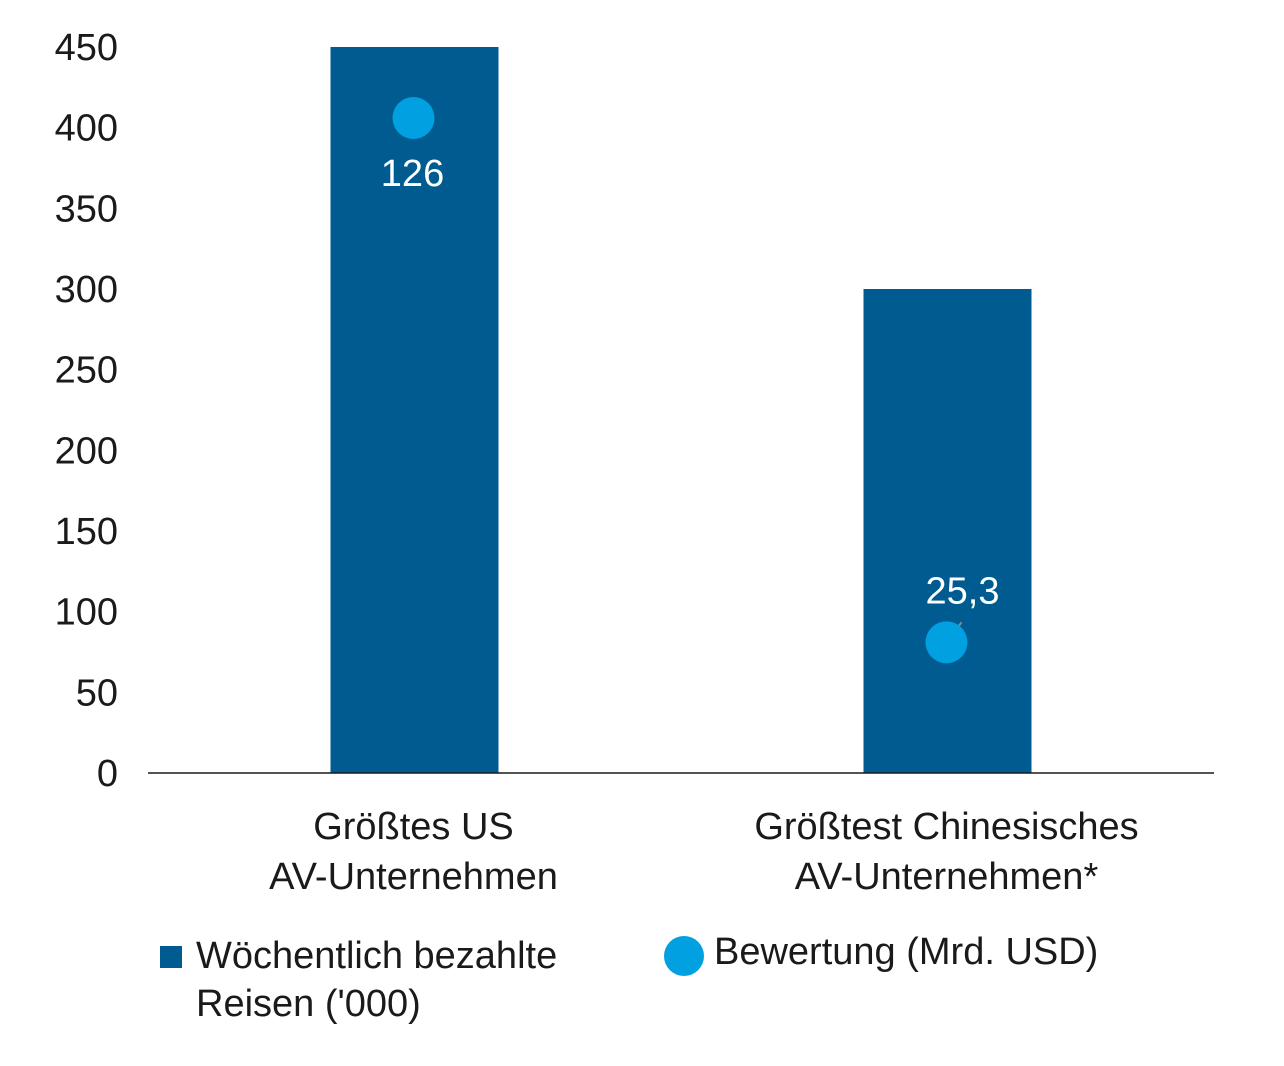  Describe the element at coordinates (86, 209) in the screenshot. I see `y-tick-label: 350` at that location.